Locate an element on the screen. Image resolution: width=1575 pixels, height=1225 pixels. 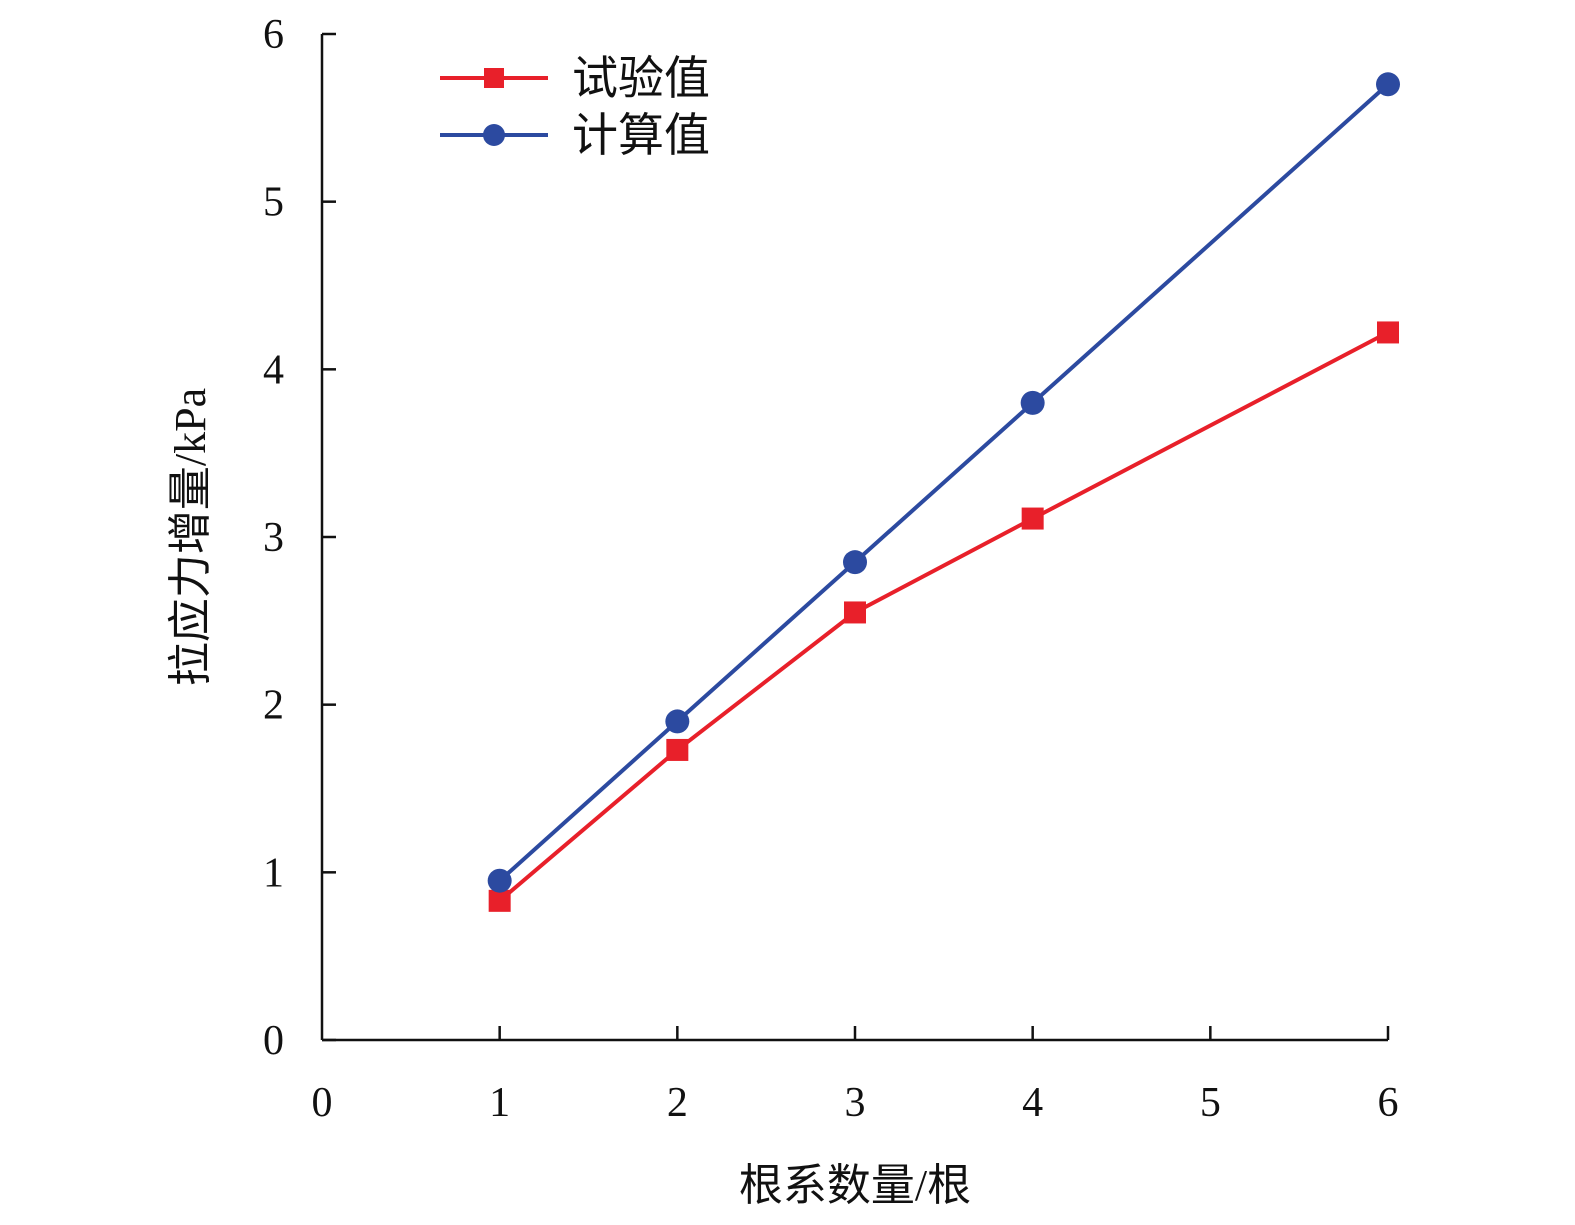
legend-item: 计算值 is located at coordinates (575, 135).